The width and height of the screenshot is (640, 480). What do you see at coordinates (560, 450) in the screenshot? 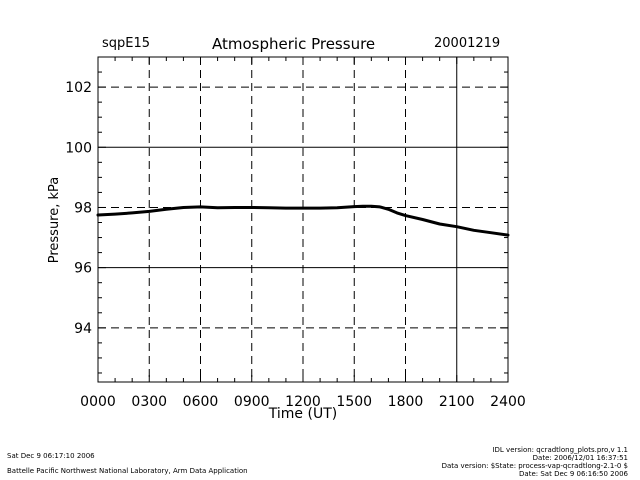
I see `footer-version-line: IDL version: qcradtlong_plots.pro,v 1.1` at bounding box center [560, 450].